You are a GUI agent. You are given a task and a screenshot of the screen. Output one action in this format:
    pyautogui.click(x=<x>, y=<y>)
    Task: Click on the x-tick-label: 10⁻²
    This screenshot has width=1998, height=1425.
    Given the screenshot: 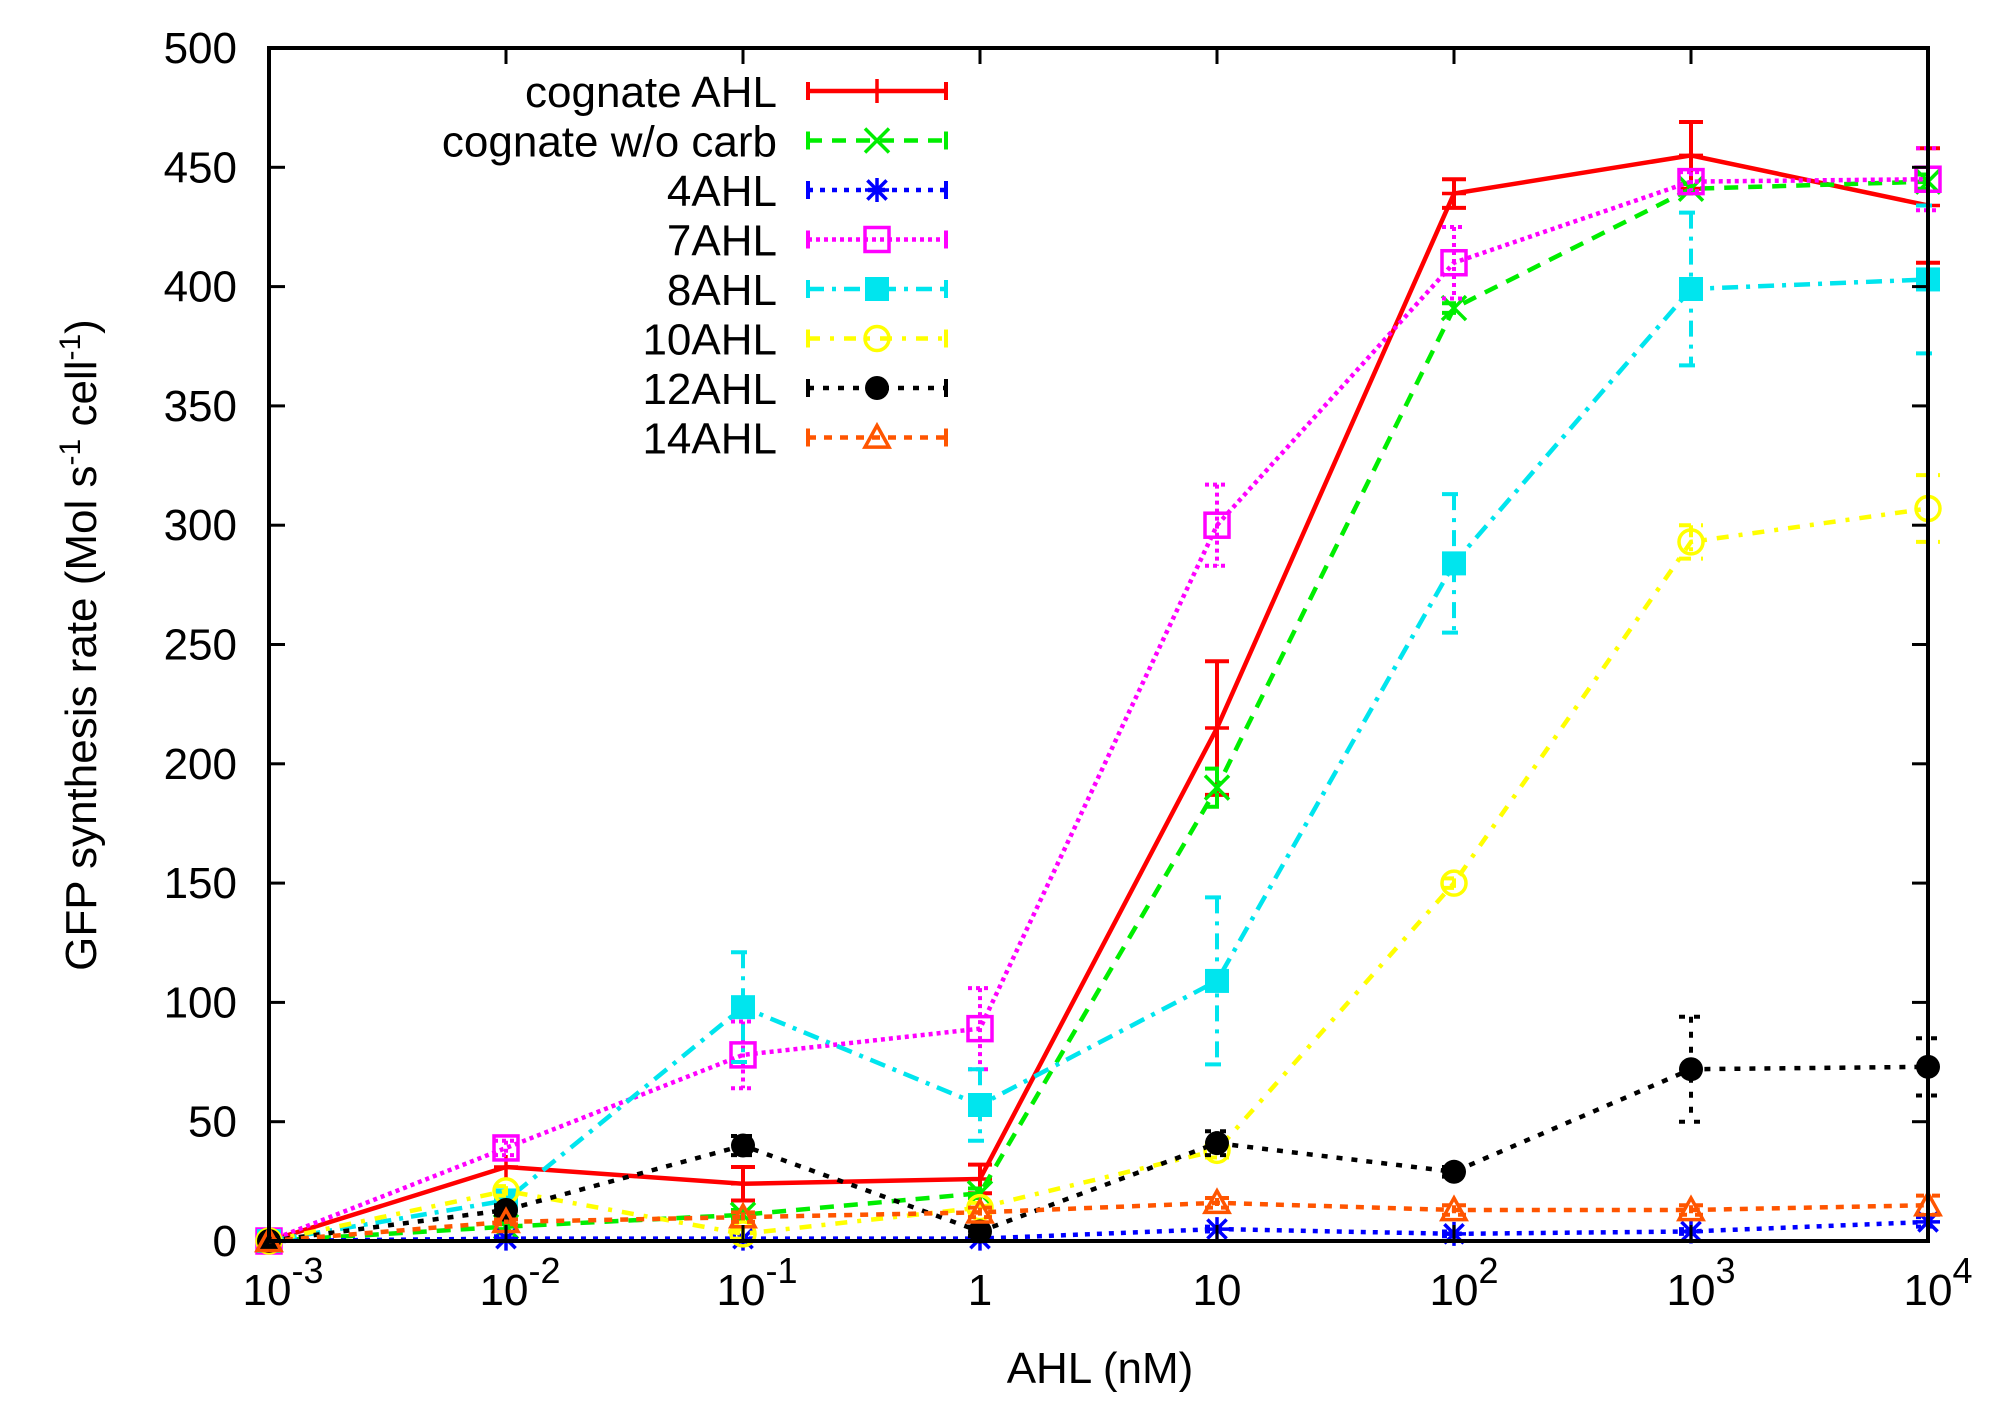 What is the action you would take?
    pyautogui.click(x=520, y=1282)
    